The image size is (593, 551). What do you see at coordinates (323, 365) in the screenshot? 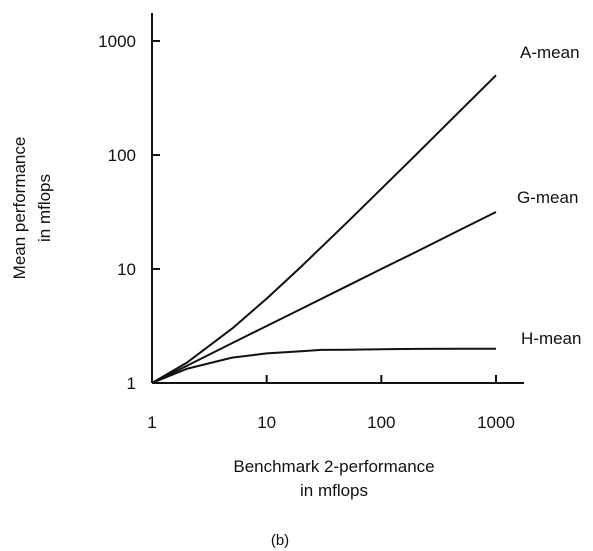
I see `series-line-h-mean` at bounding box center [323, 365].